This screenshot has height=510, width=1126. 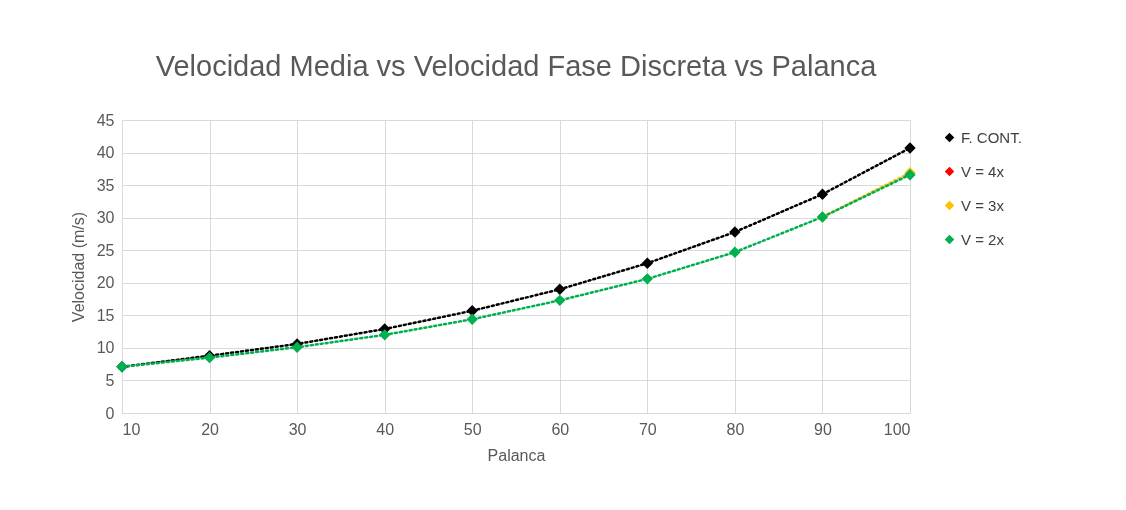 I want to click on y-tick-label: 40, so click(x=105, y=153).